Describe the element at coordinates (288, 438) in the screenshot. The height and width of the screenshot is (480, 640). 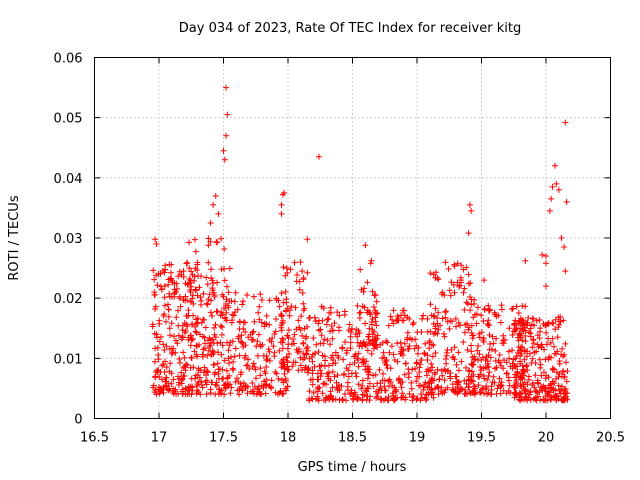
I see `x-tick-label: 18` at that location.